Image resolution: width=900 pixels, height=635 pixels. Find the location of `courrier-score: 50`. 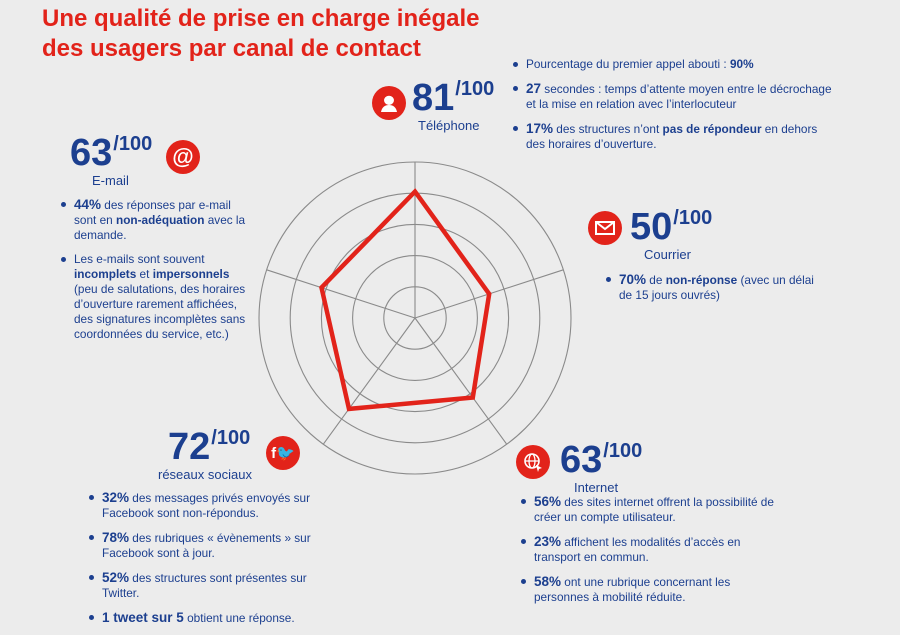

courrier-score: 50 is located at coordinates (651, 227).